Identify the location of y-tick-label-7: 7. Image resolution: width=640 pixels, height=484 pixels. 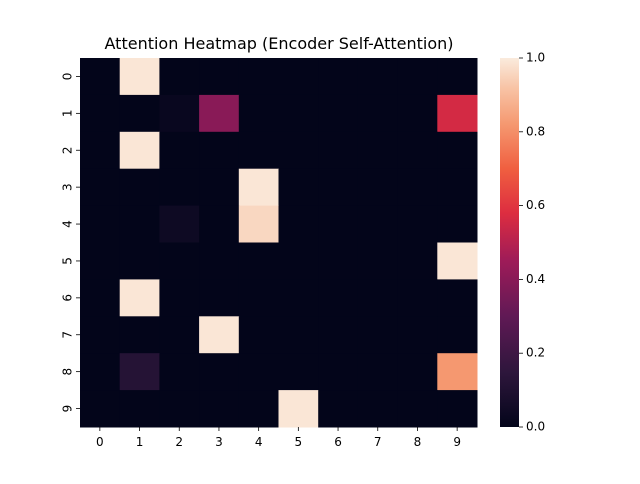
(68, 335).